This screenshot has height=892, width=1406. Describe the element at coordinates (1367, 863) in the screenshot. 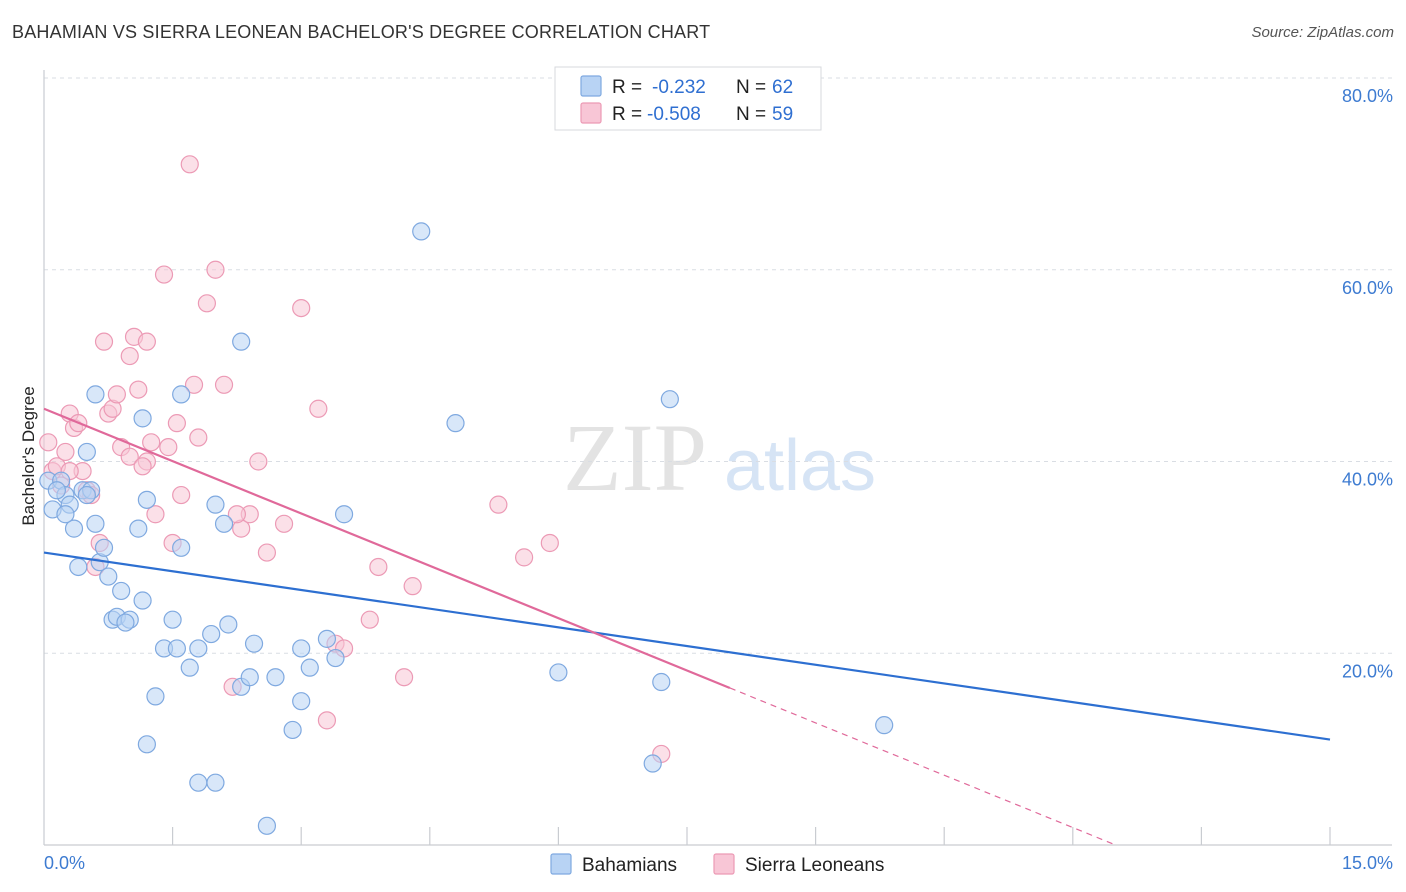

I see `x-tick-label-max: 15.0%` at that location.